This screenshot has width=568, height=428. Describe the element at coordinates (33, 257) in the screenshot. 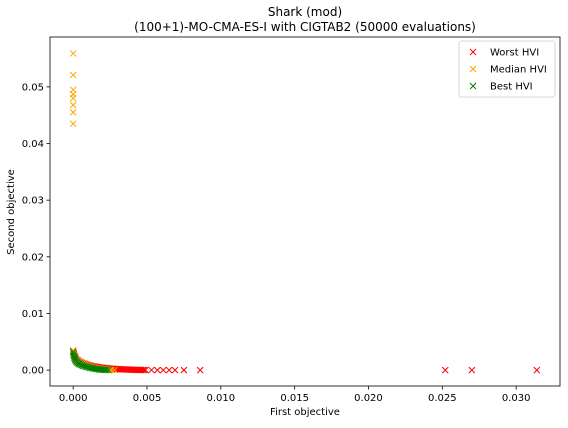

I see `y-tick-label: 0.02` at that location.